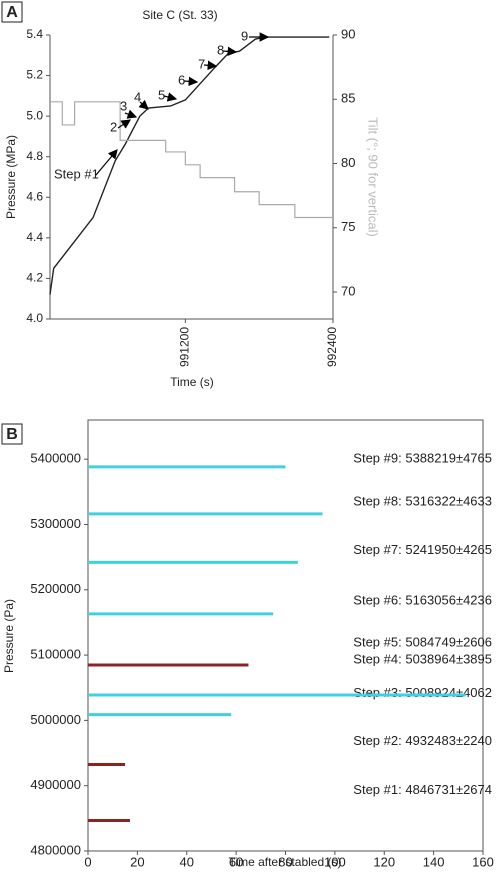 The height and width of the screenshot is (878, 498). I want to click on x-tick-label: 120, so click(384, 861).